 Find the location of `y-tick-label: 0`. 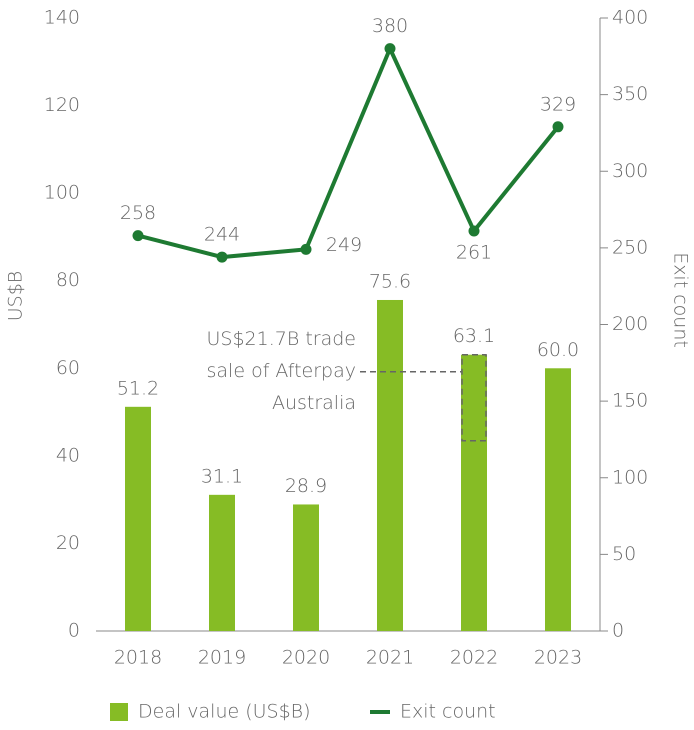

y-tick-label: 0 is located at coordinates (74, 631).